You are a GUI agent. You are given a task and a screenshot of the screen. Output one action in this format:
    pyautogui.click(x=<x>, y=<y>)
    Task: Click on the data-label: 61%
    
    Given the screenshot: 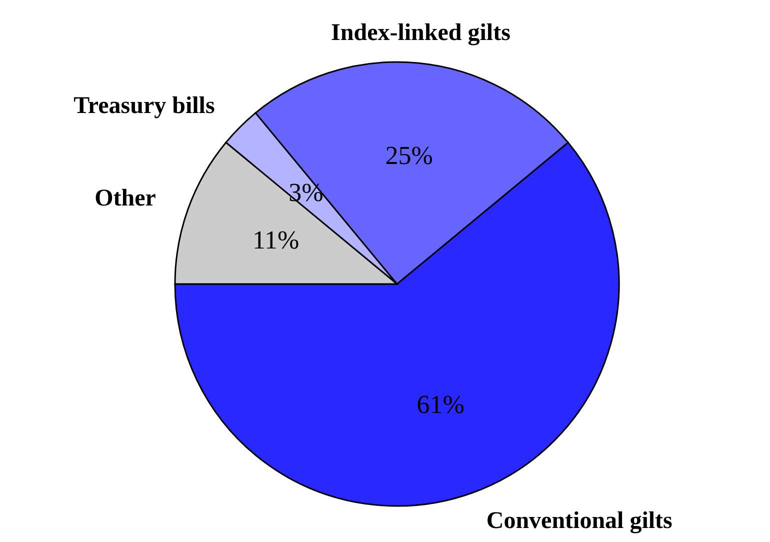 What is the action you would take?
    pyautogui.click(x=440, y=405)
    